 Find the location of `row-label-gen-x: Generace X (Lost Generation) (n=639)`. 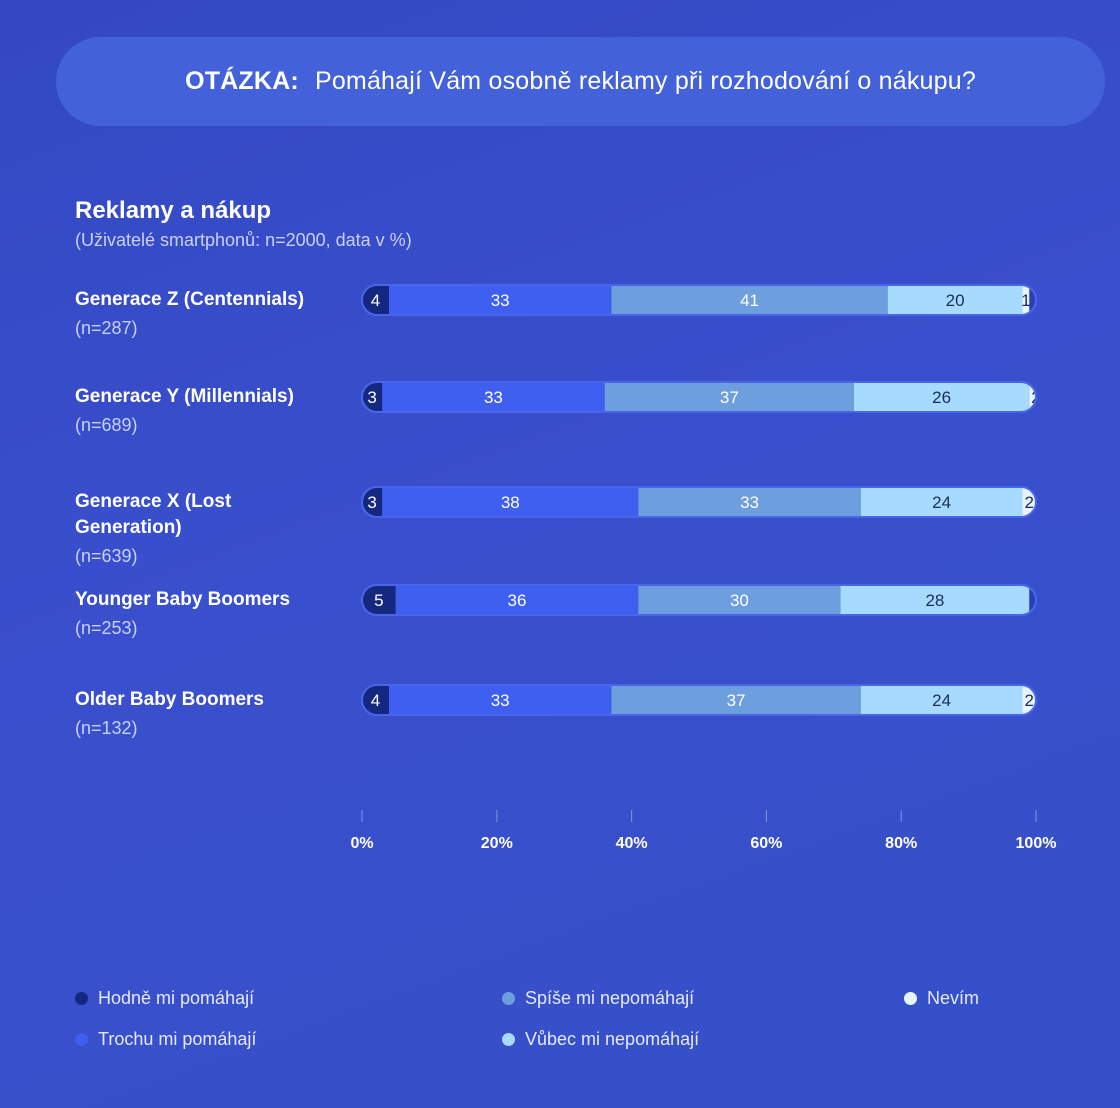

row-label-gen-x: Generace X (Lost Generation) (n=639) is located at coordinates (175, 529).